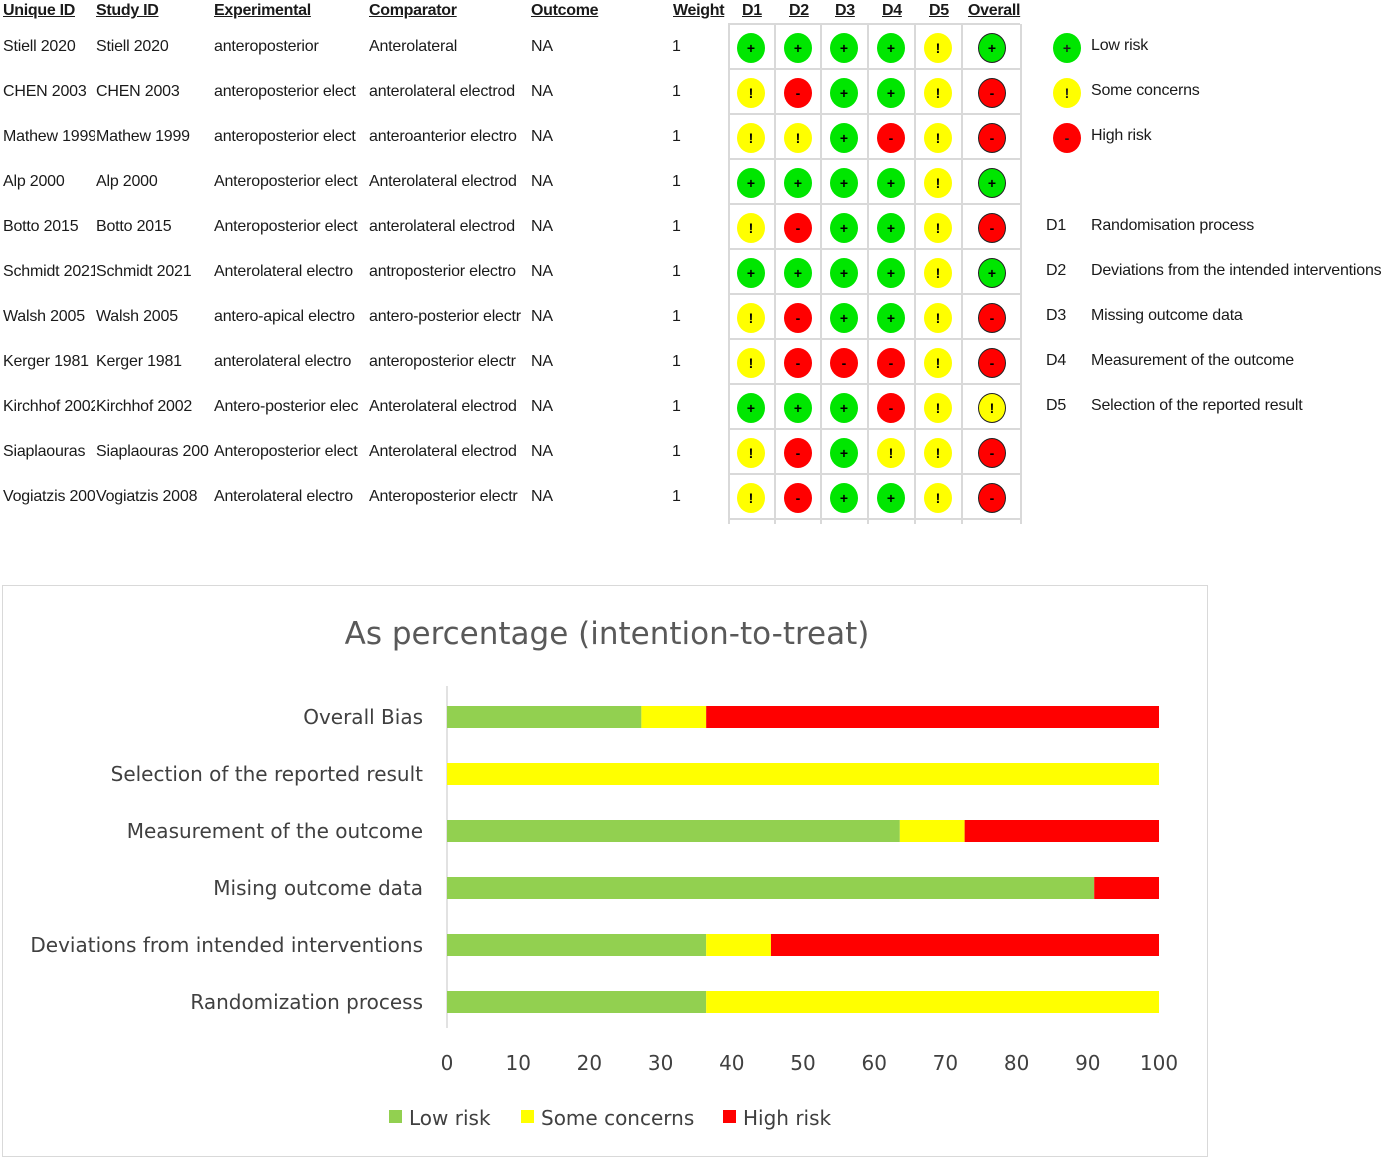  I want to click on cell-unique-id: Alp 2000, so click(34, 181).